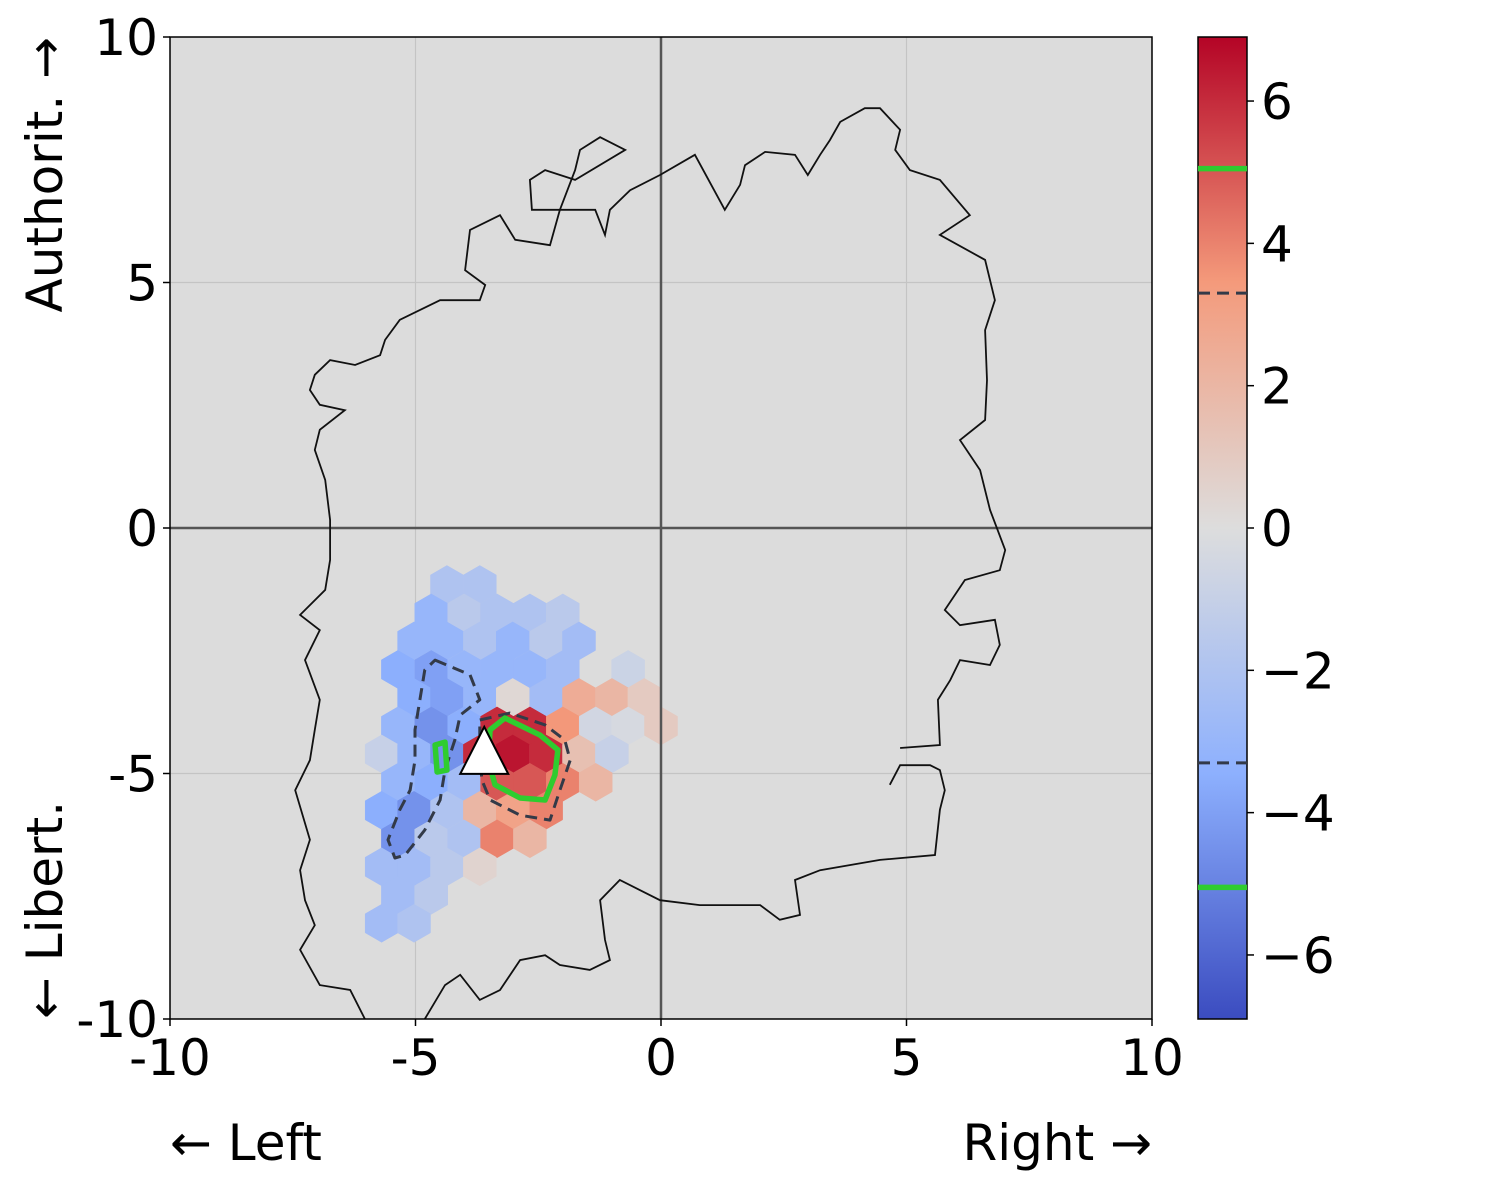 This screenshot has height=1193, width=1495. What do you see at coordinates (117, 1020) in the screenshot?
I see `y-tick-label: -10` at bounding box center [117, 1020].